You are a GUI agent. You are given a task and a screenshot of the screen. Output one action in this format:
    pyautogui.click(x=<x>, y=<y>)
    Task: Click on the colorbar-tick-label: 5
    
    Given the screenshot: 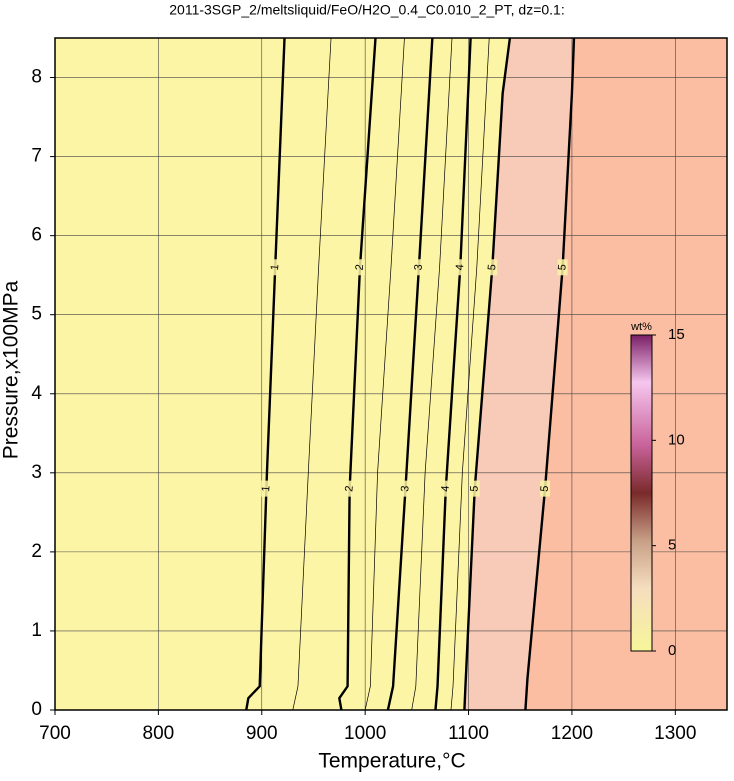 What is the action you would take?
    pyautogui.click(x=672, y=545)
    